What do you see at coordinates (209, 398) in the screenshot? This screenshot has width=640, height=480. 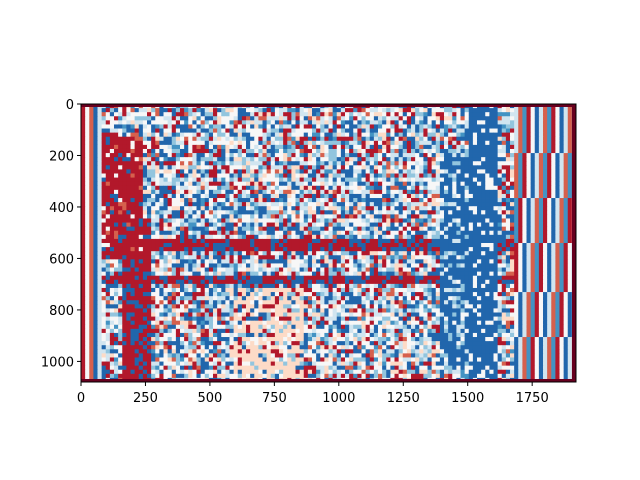 I see `x-tick-label: 500` at bounding box center [209, 398].